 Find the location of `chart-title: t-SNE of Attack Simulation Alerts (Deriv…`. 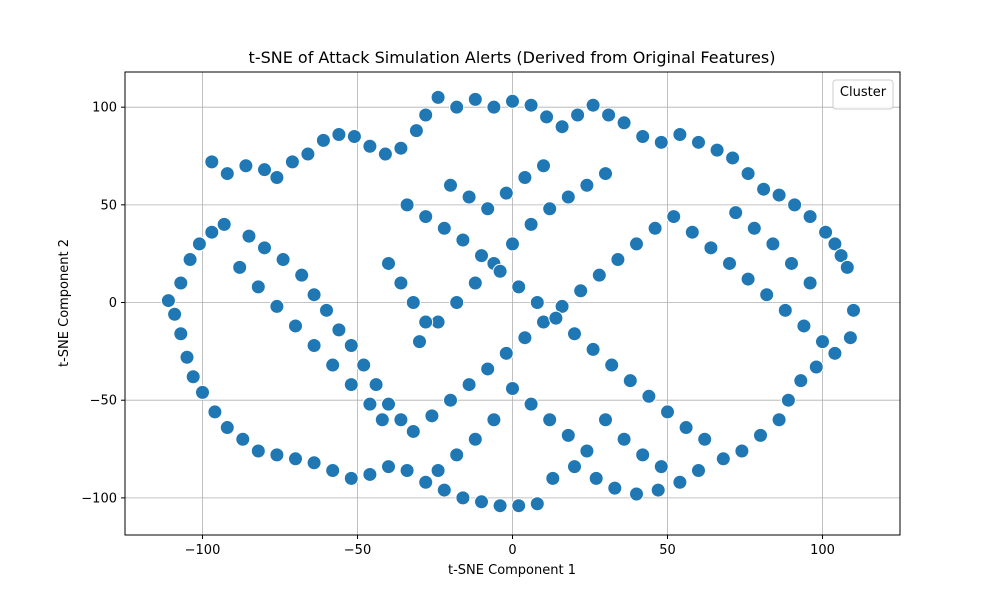

chart-title: t-SNE of Attack Simulation Alerts (Deriv… is located at coordinates (512, 57).